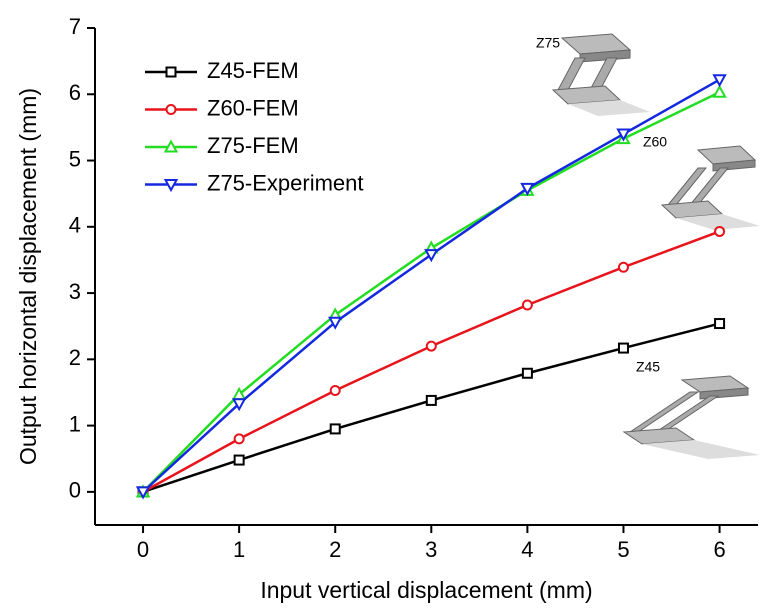 The width and height of the screenshot is (761, 612). What do you see at coordinates (28, 276) in the screenshot?
I see `y-axis-title: Output horizontal displacement (mm)` at bounding box center [28, 276].